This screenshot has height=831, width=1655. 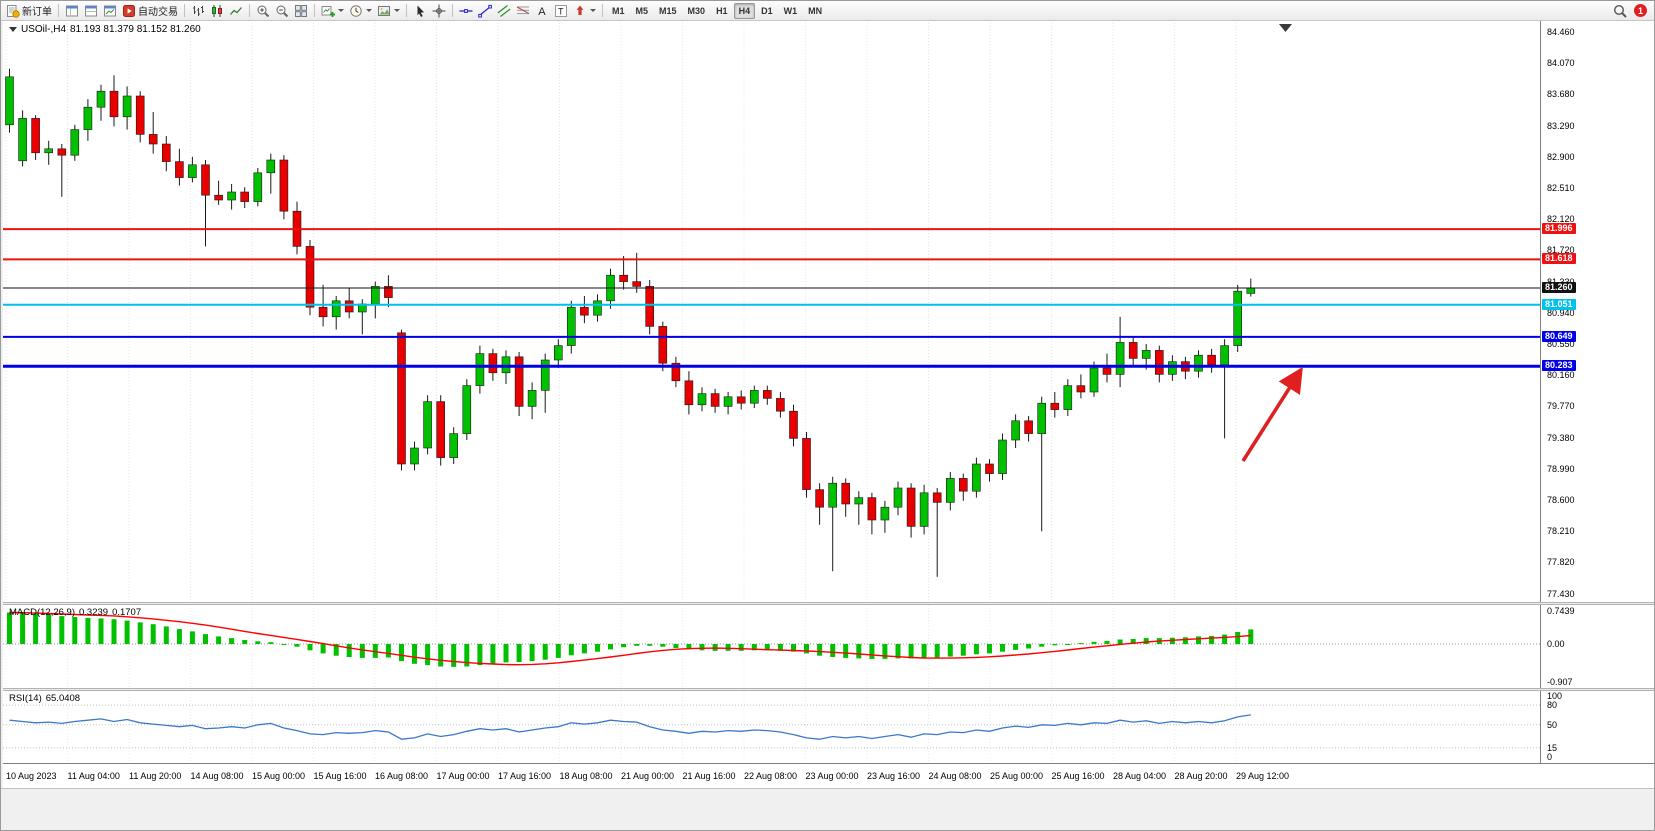 I want to click on price-tick: 82.120, so click(x=1561, y=219).